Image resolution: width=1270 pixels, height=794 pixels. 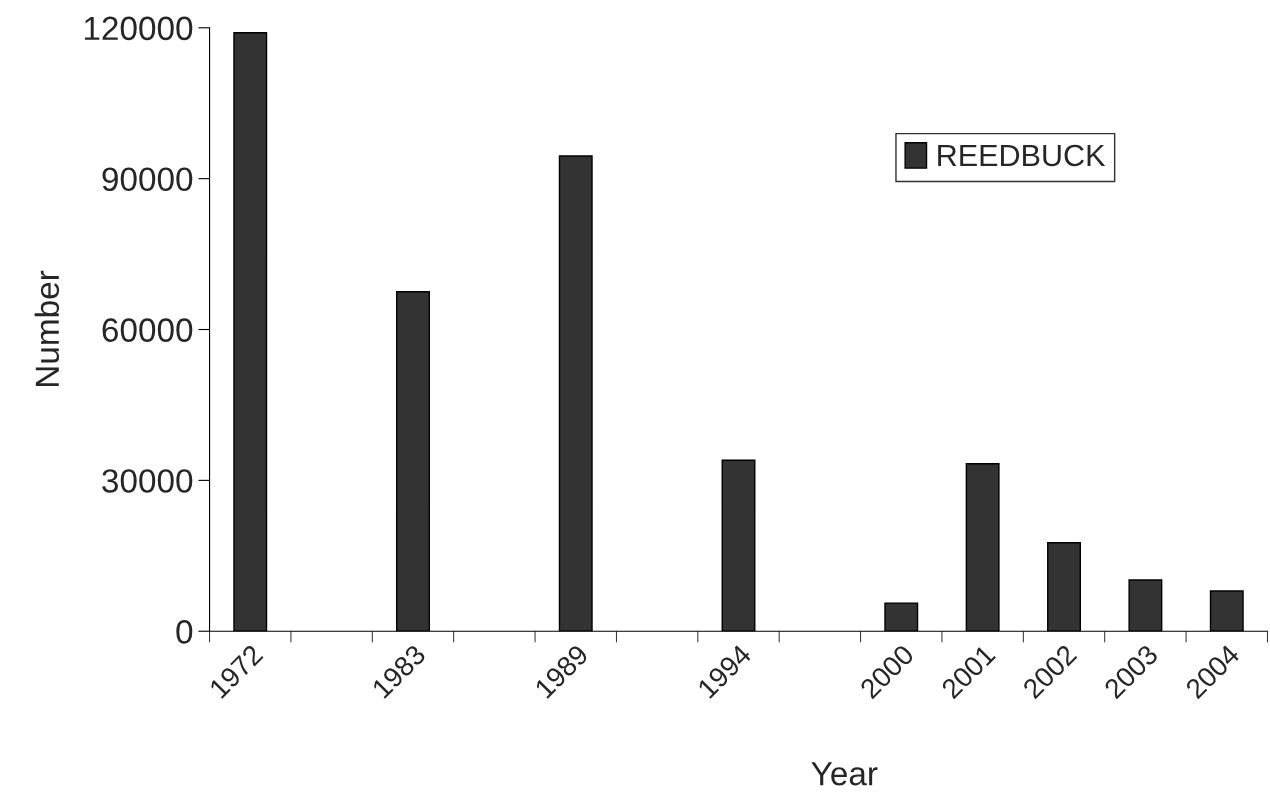 What do you see at coordinates (147, 330) in the screenshot?
I see `y-tick-label: 60000` at bounding box center [147, 330].